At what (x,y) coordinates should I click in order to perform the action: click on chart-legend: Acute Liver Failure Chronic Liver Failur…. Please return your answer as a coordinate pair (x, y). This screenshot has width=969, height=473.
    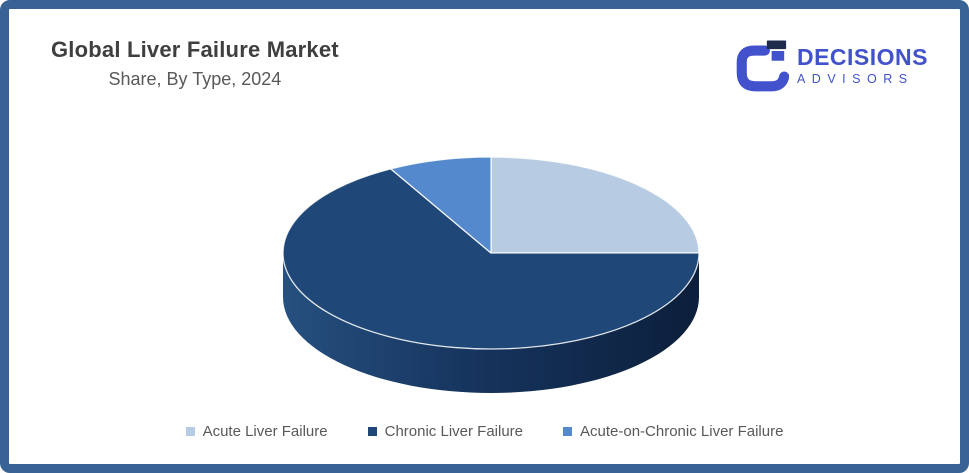
    Looking at the image, I should click on (484, 431).